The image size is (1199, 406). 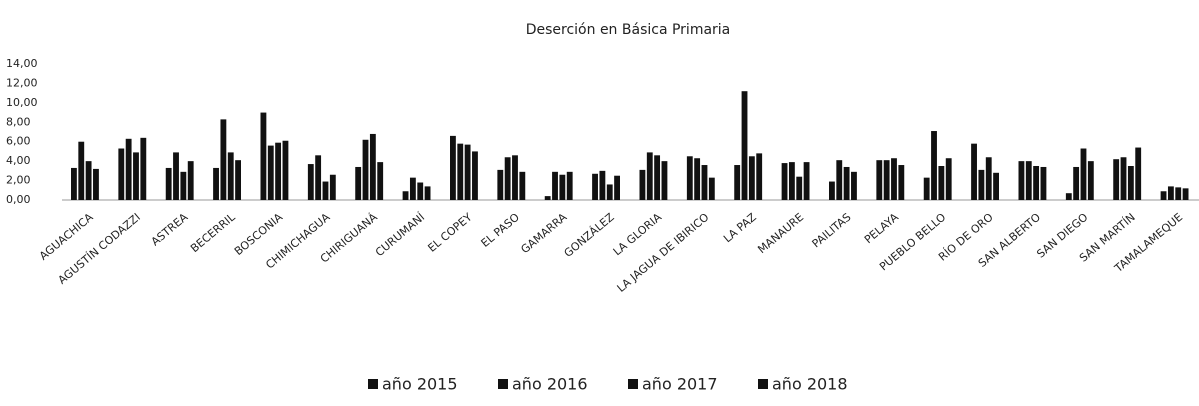 I want to click on legend-label: año 2015, so click(x=420, y=384).